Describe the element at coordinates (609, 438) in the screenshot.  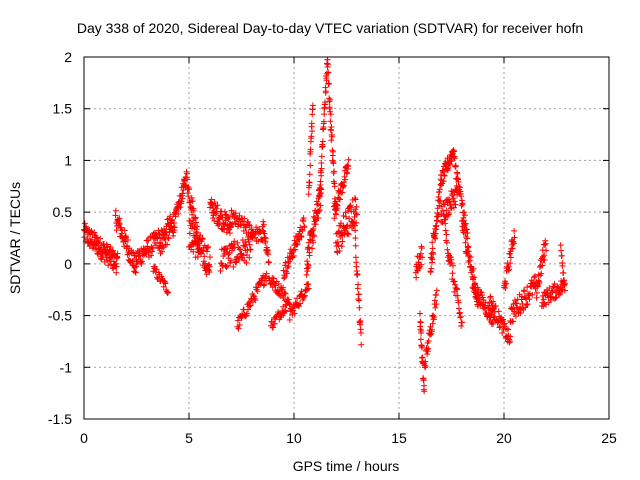
I see `x-tick-label: 25` at that location.